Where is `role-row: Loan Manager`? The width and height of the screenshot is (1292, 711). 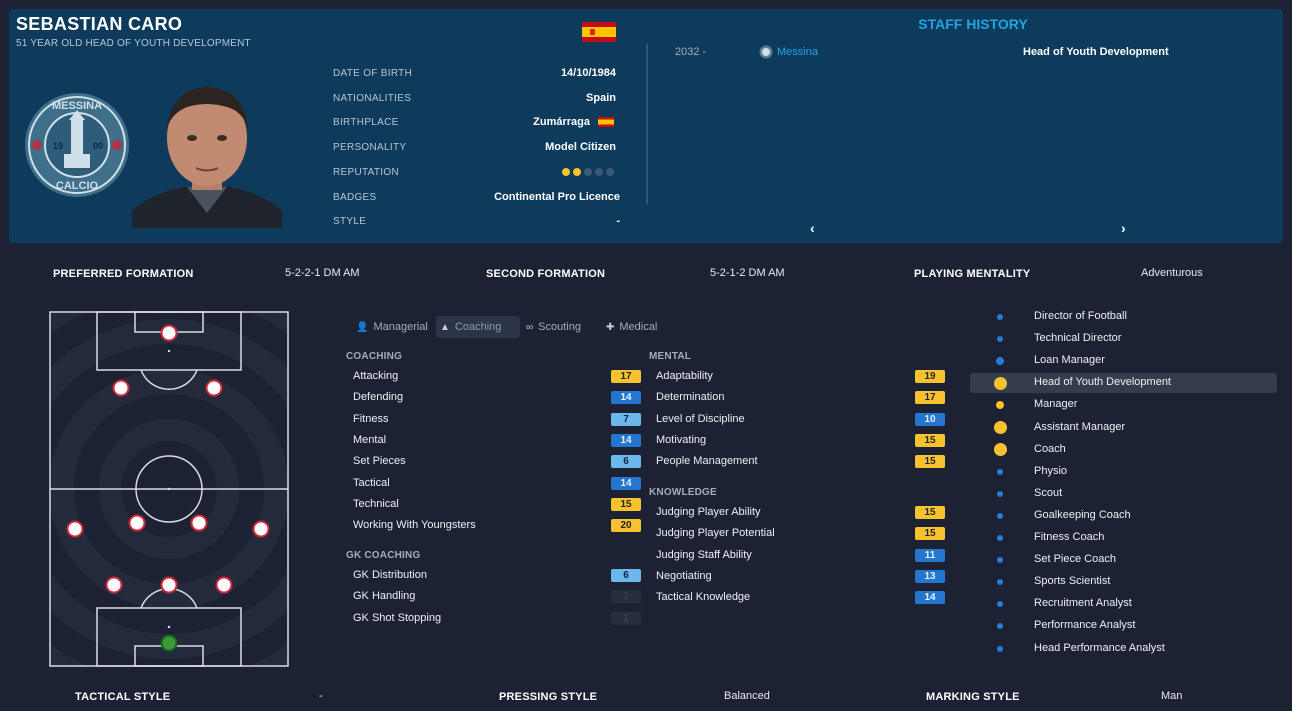
role-row: Loan Manager is located at coordinates (1123, 361).